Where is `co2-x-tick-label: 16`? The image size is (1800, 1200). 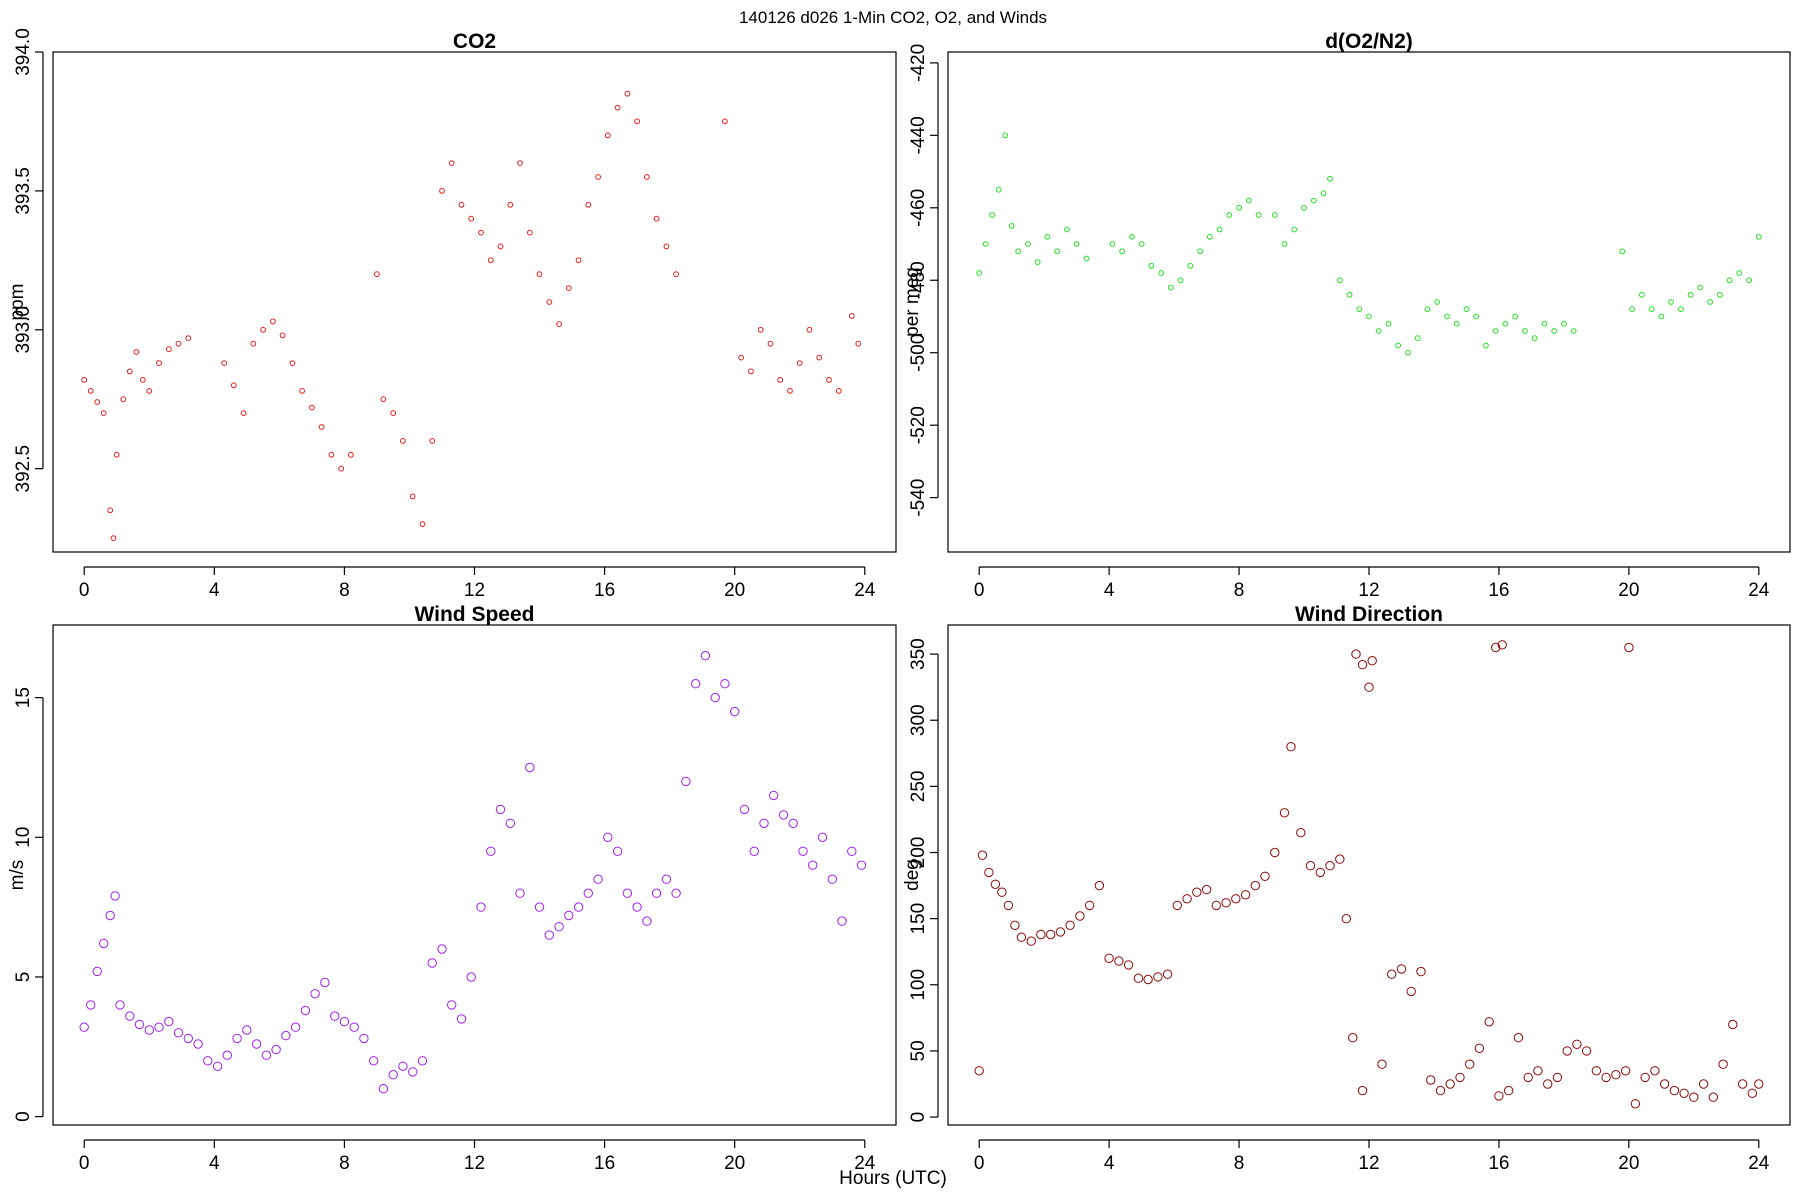
co2-x-tick-label: 16 is located at coordinates (604, 590).